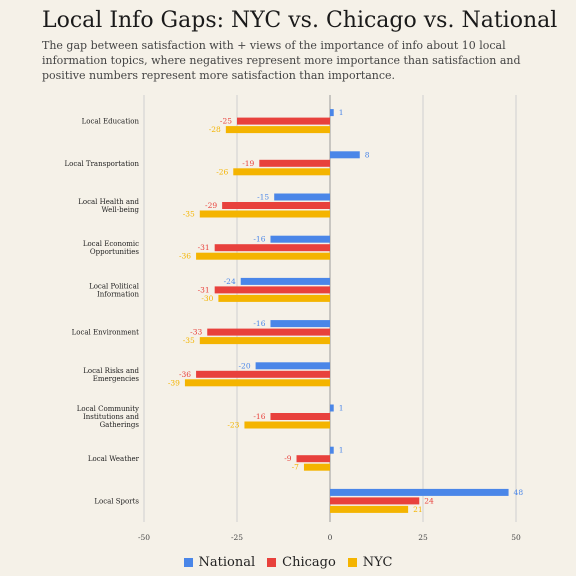 This screenshot has width=576, height=576. What do you see at coordinates (288, 458) in the screenshot?
I see `data-label-chicago: -9` at bounding box center [288, 458].